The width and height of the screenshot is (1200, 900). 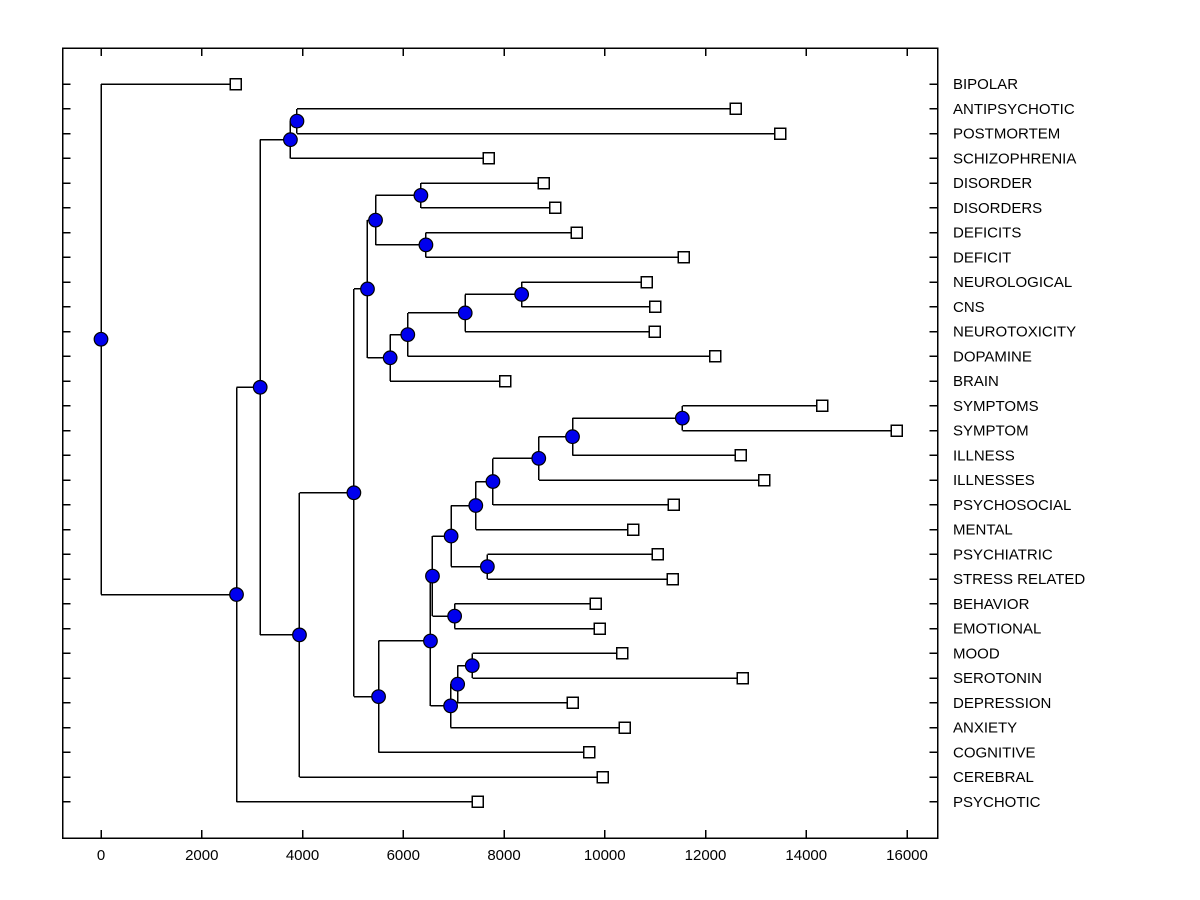 I want to click on leaf-label-brain: BRAIN, so click(x=976, y=381).